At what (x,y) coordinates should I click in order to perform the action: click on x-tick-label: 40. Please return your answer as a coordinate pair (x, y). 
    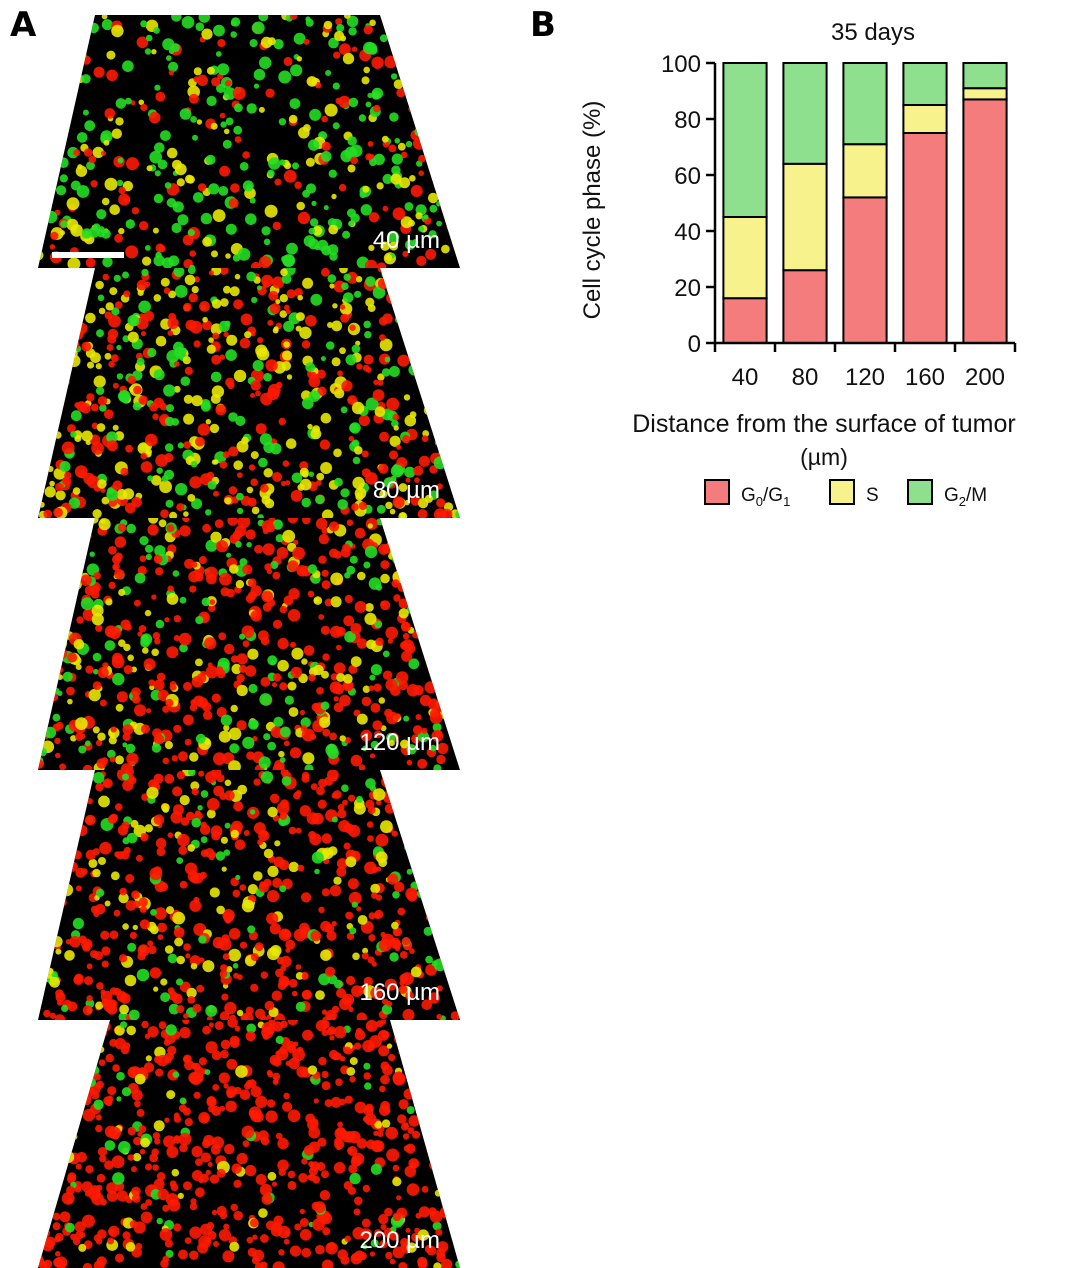
    Looking at the image, I should click on (745, 377).